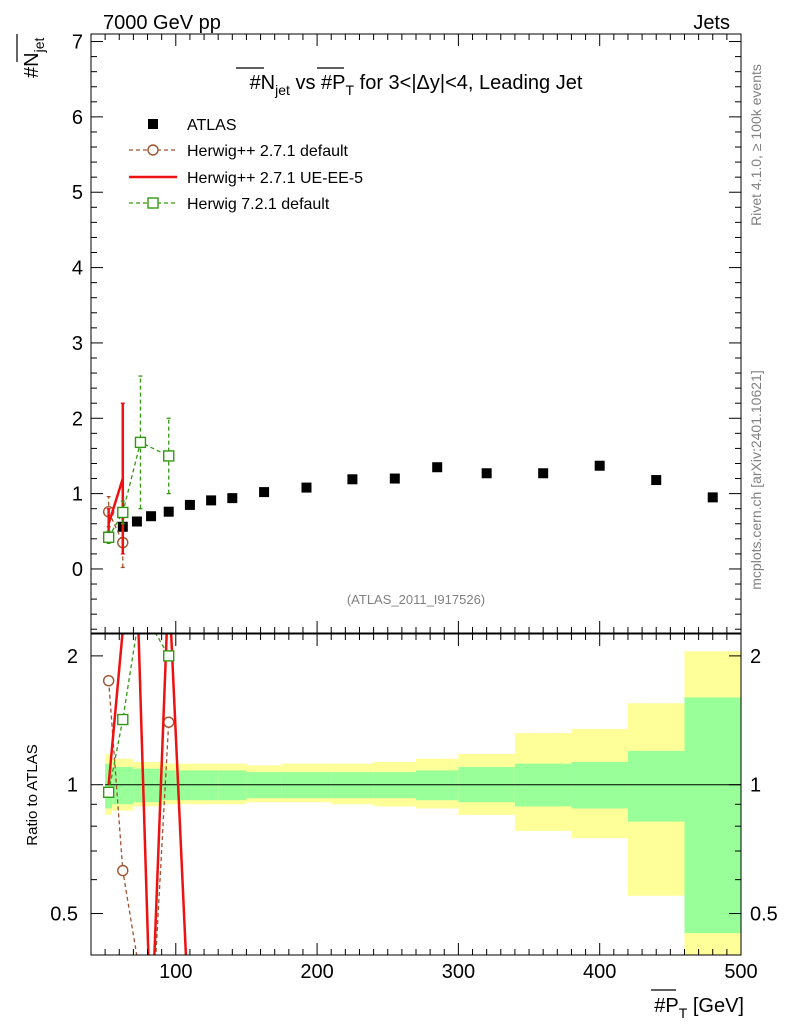 The image size is (786, 1024). I want to click on svg-text: #PT [GeV], so click(699, 1008).